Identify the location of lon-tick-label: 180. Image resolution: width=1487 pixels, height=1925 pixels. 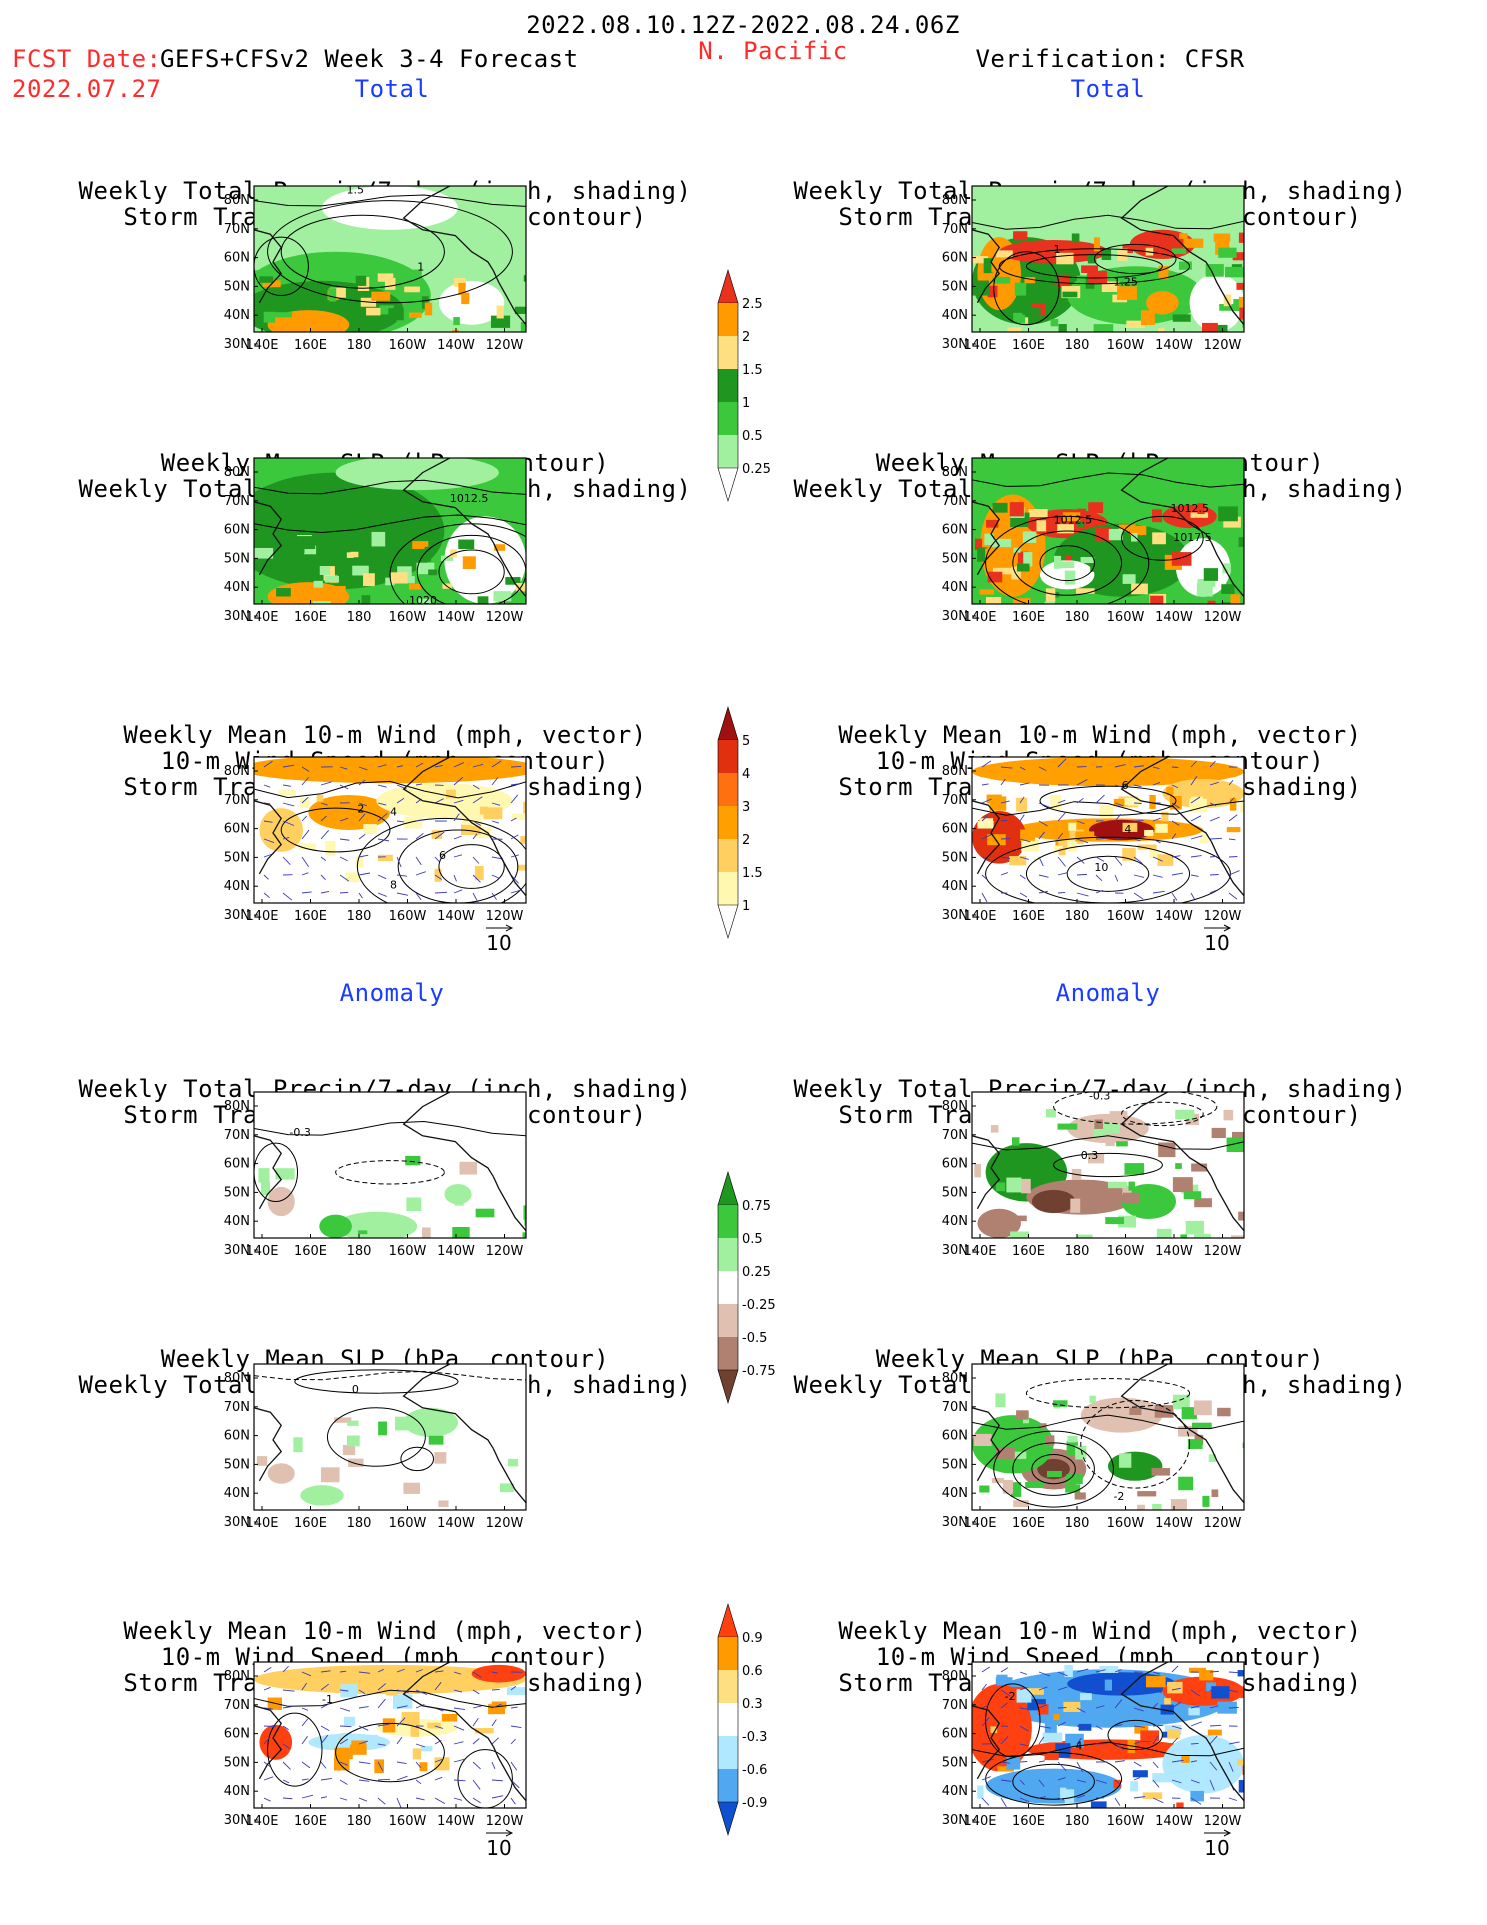
(1077, 1523).